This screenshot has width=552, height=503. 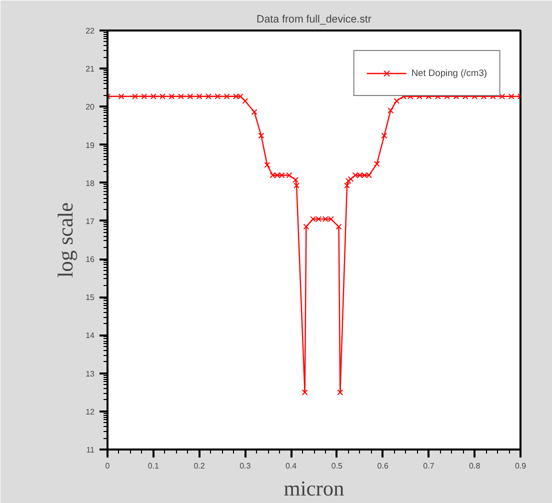 I want to click on x-tick-label: 0.2, so click(x=200, y=466).